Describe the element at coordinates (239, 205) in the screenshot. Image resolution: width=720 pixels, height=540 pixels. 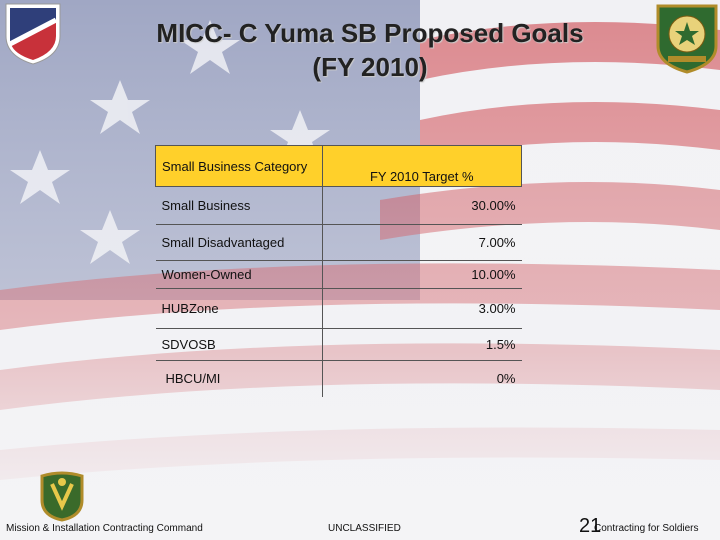
I see `row-category: Small Business` at that location.